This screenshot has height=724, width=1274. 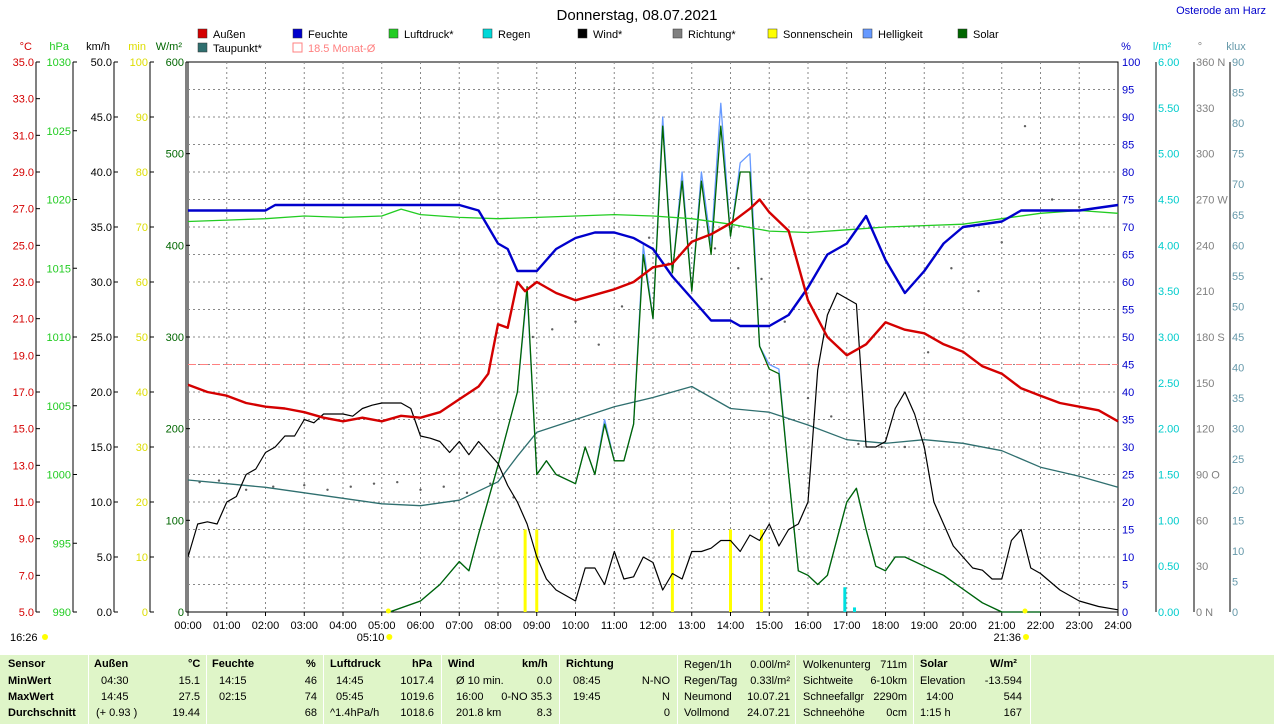 What do you see at coordinates (355, 664) in the screenshot?
I see `luftdruck-header: Luftdruck` at bounding box center [355, 664].